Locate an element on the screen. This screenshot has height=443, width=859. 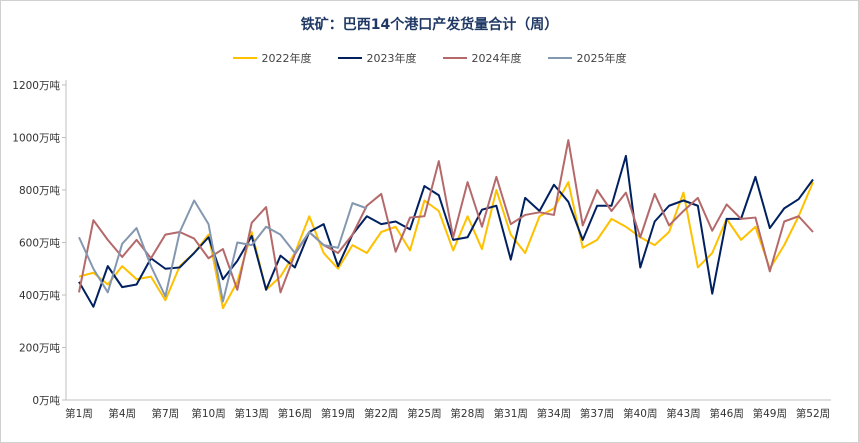
legend-label: 2025年度 is located at coordinates (601, 58).